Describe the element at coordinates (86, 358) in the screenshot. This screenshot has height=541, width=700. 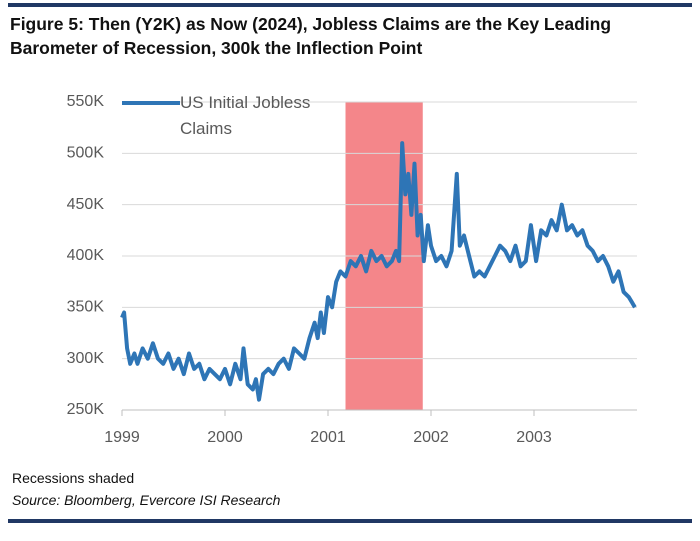
I see `y-tick-label: 300K` at that location.